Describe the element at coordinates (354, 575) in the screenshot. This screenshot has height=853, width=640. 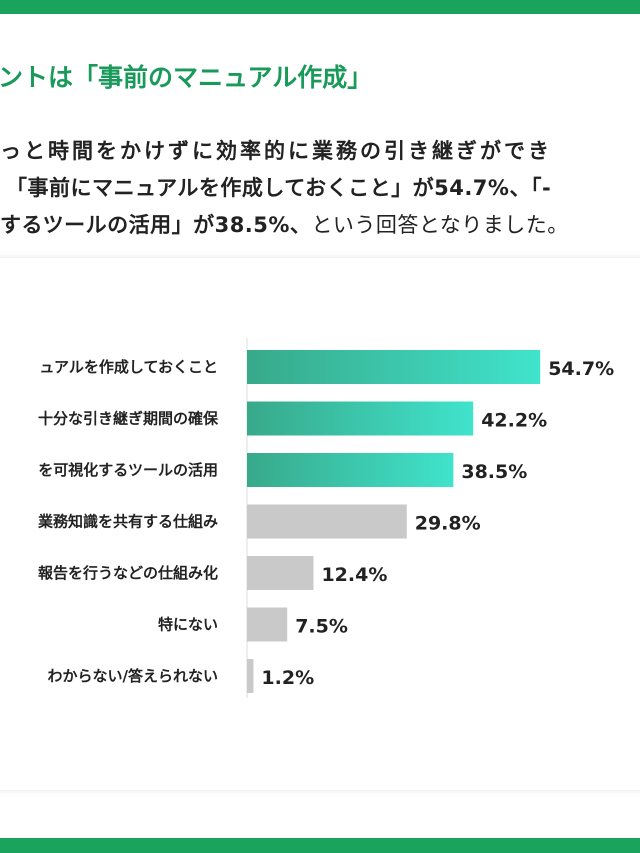
I see `data-label: 12.4%` at that location.